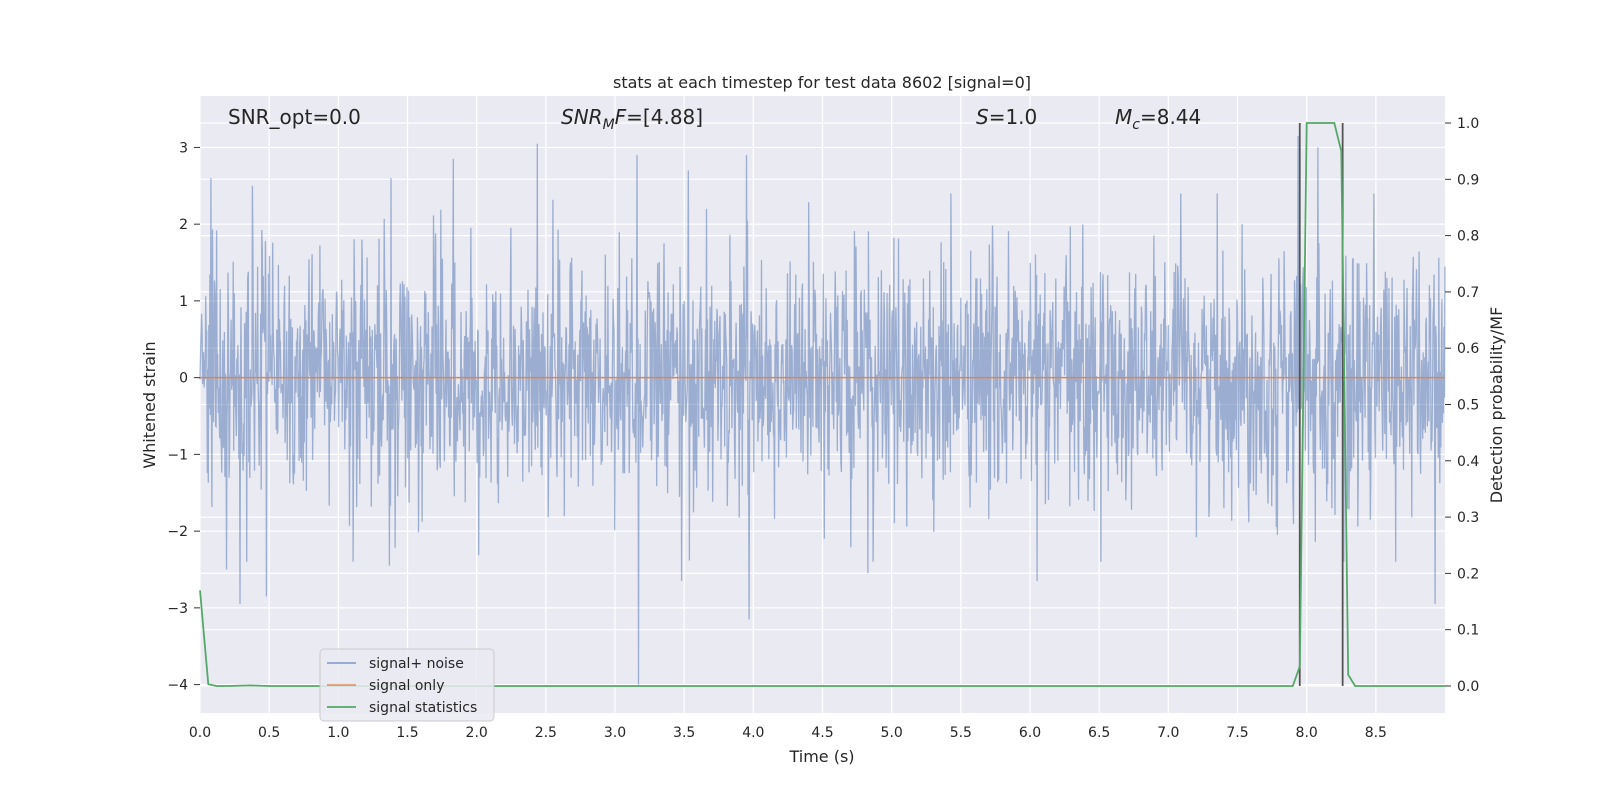 This screenshot has width=1600, height=800. Describe the element at coordinates (177, 686) in the screenshot. I see `y-tick-label: −4` at that location.